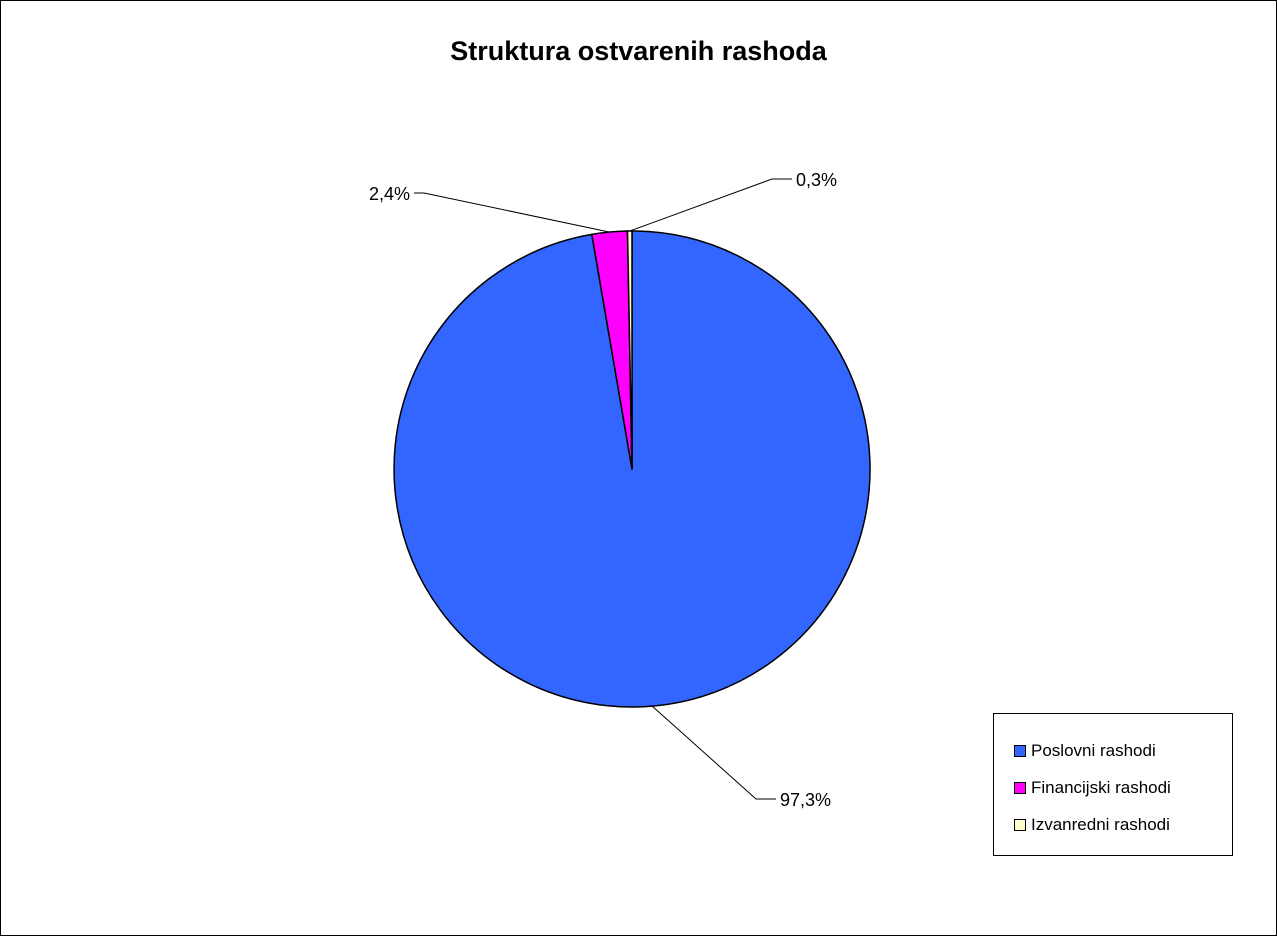 This screenshot has height=936, width=1277. Describe the element at coordinates (1020, 788) in the screenshot. I see `legend-swatch-financijski` at that location.